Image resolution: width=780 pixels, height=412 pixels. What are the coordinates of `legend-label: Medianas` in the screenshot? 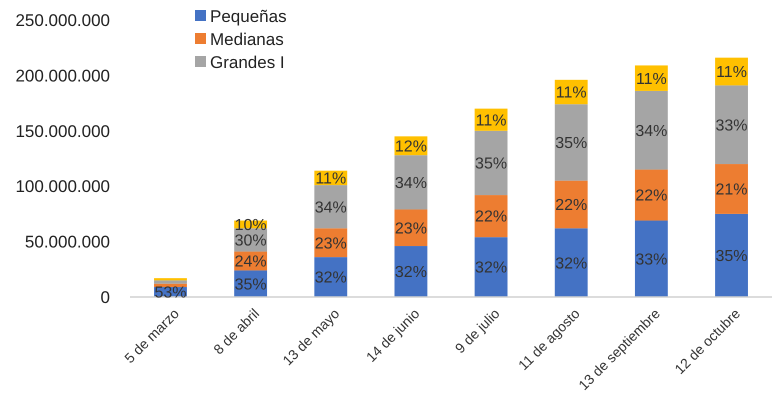 It's located at (247, 39).